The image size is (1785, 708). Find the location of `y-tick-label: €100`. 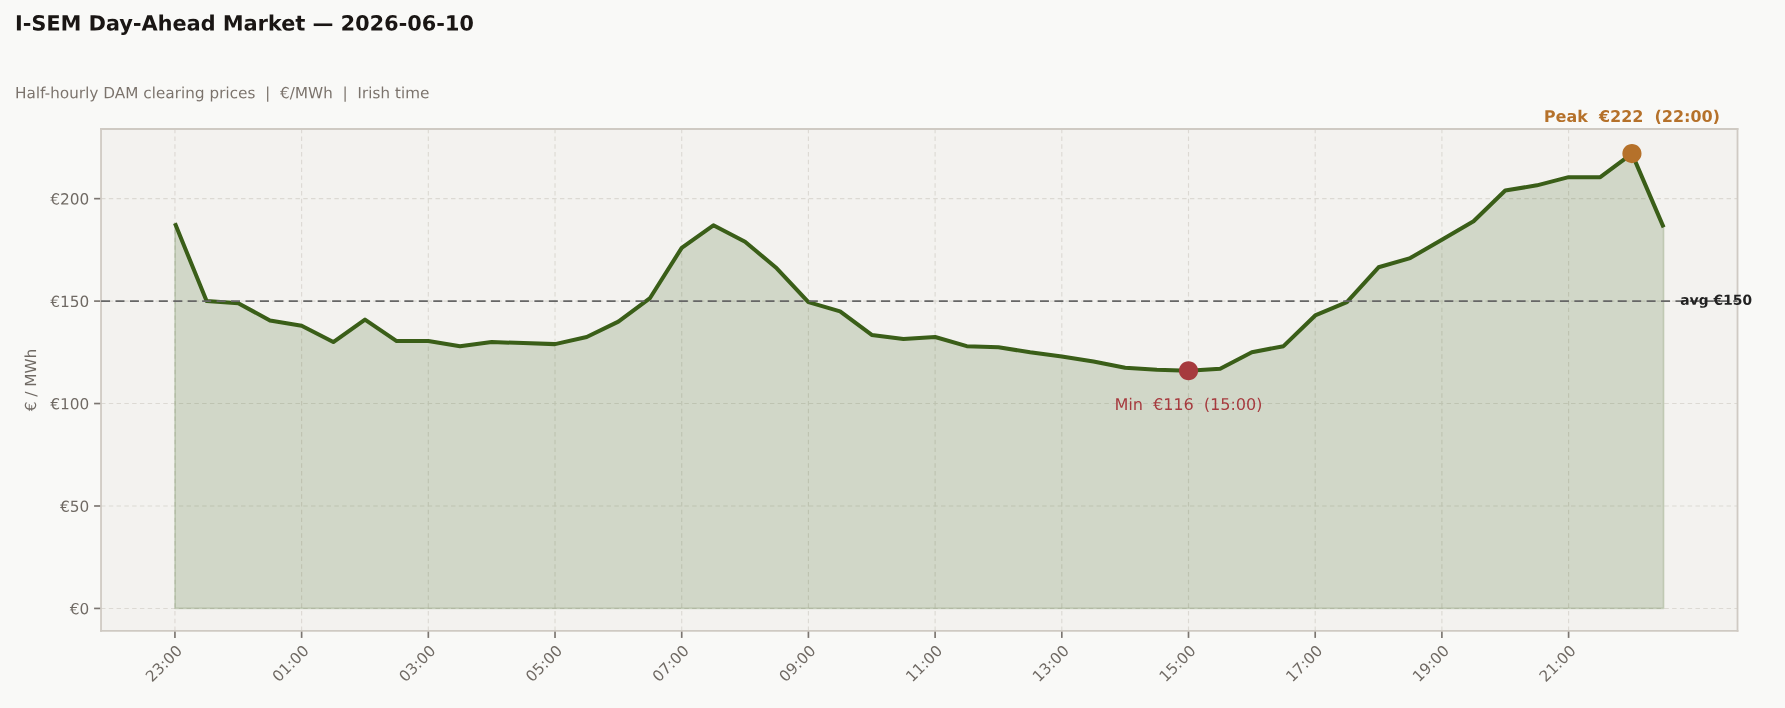

y-tick-label: €100 is located at coordinates (69, 404).